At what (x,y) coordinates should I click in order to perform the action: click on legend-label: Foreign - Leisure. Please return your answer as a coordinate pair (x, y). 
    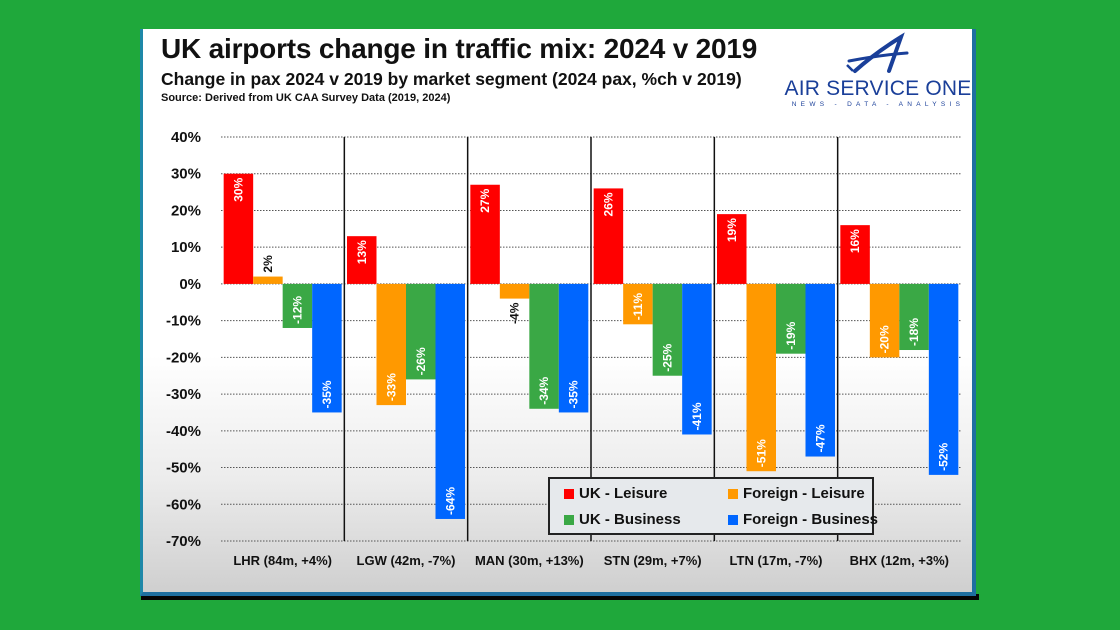
    Looking at the image, I should click on (804, 493).